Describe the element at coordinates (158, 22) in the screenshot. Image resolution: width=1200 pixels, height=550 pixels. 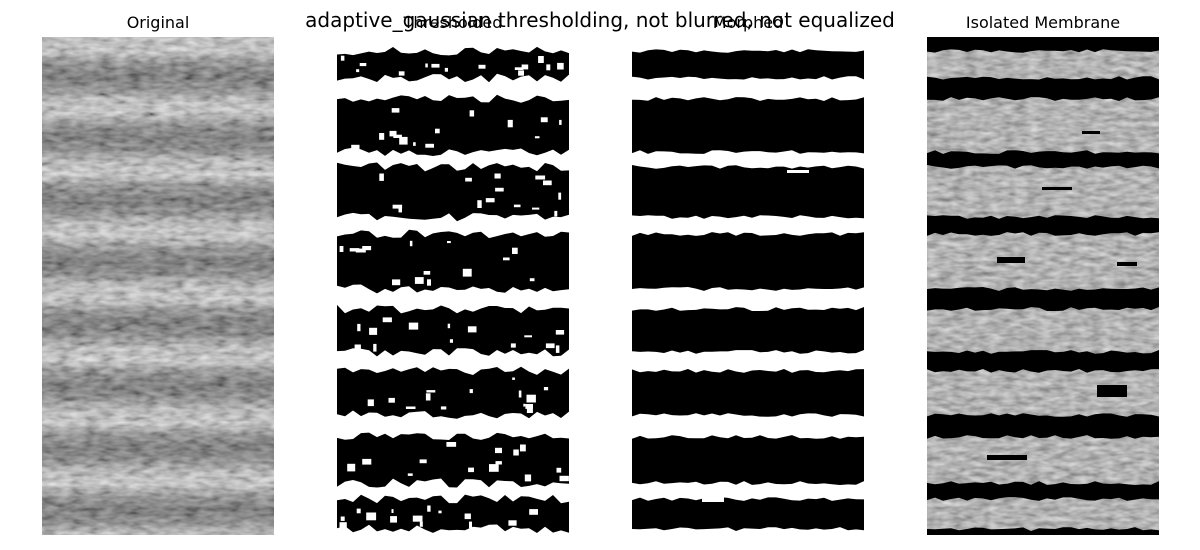
I see `panel-title-original: Original` at that location.